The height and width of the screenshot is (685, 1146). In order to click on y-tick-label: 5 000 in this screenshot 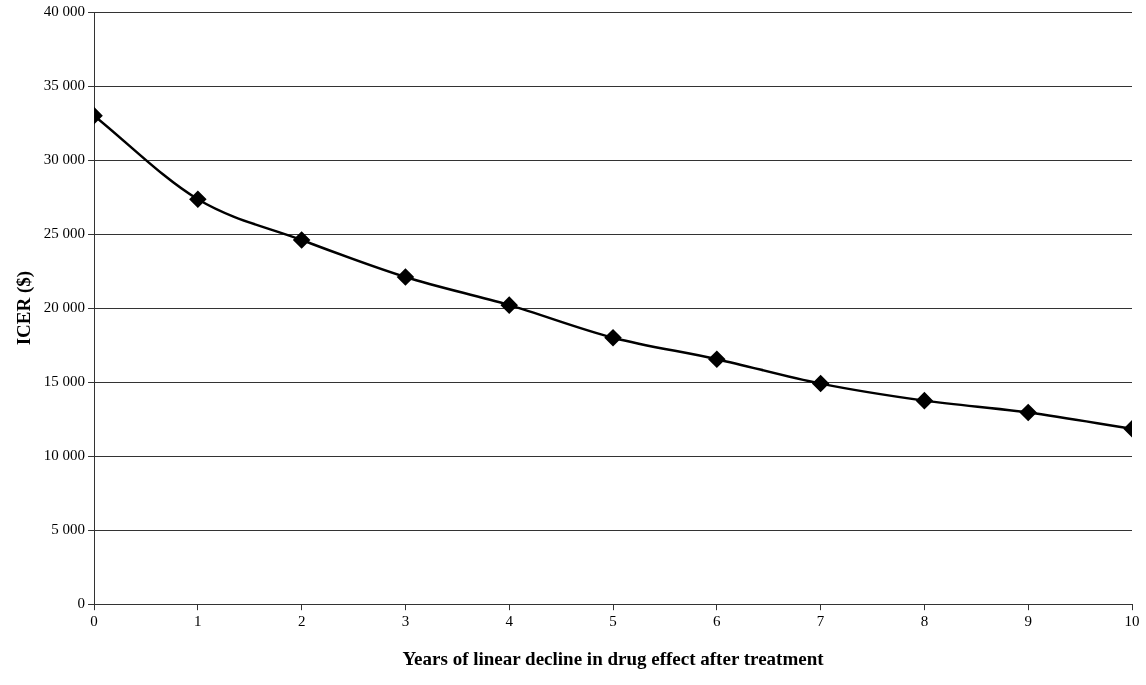, I will do `click(68, 529)`.